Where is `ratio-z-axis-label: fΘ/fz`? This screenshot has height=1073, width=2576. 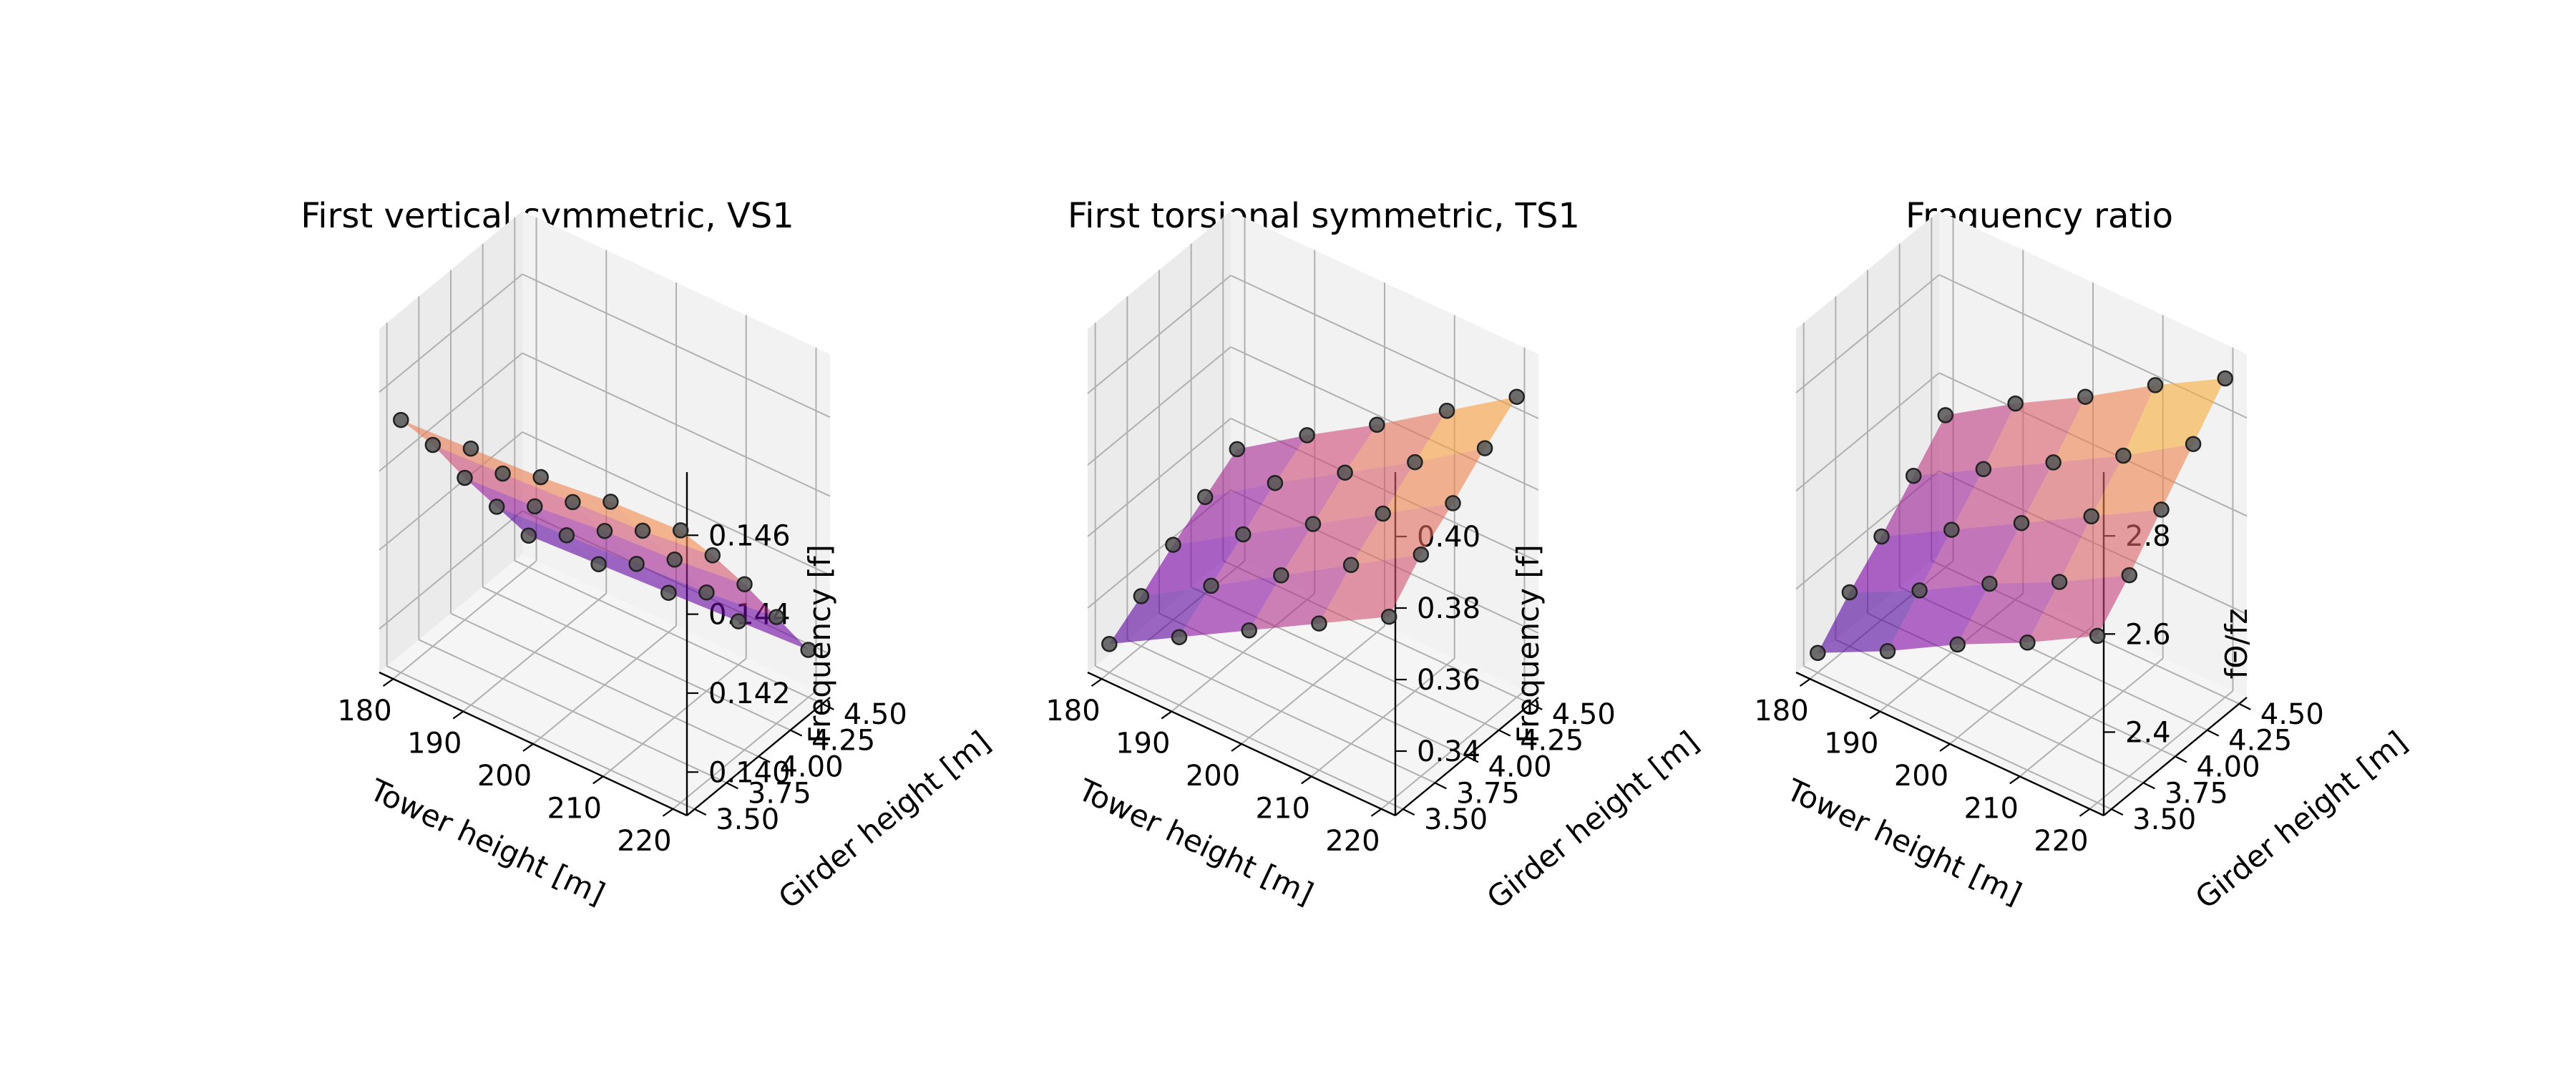 ratio-z-axis-label: fΘ/fz is located at coordinates (2236, 644).